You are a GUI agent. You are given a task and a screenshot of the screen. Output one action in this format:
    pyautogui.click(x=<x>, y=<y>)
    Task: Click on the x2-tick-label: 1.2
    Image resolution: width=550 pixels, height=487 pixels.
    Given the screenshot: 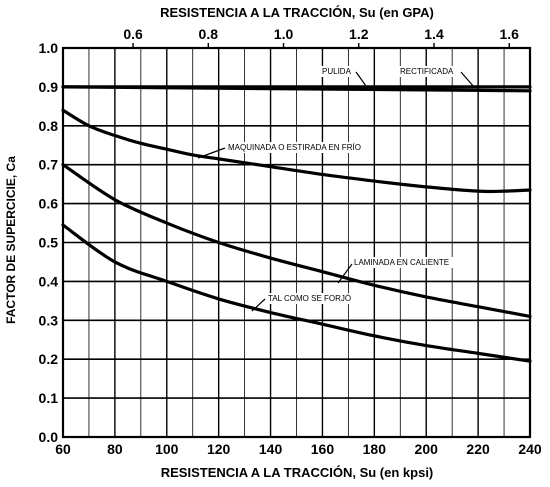 What is the action you would take?
    pyautogui.click(x=359, y=34)
    